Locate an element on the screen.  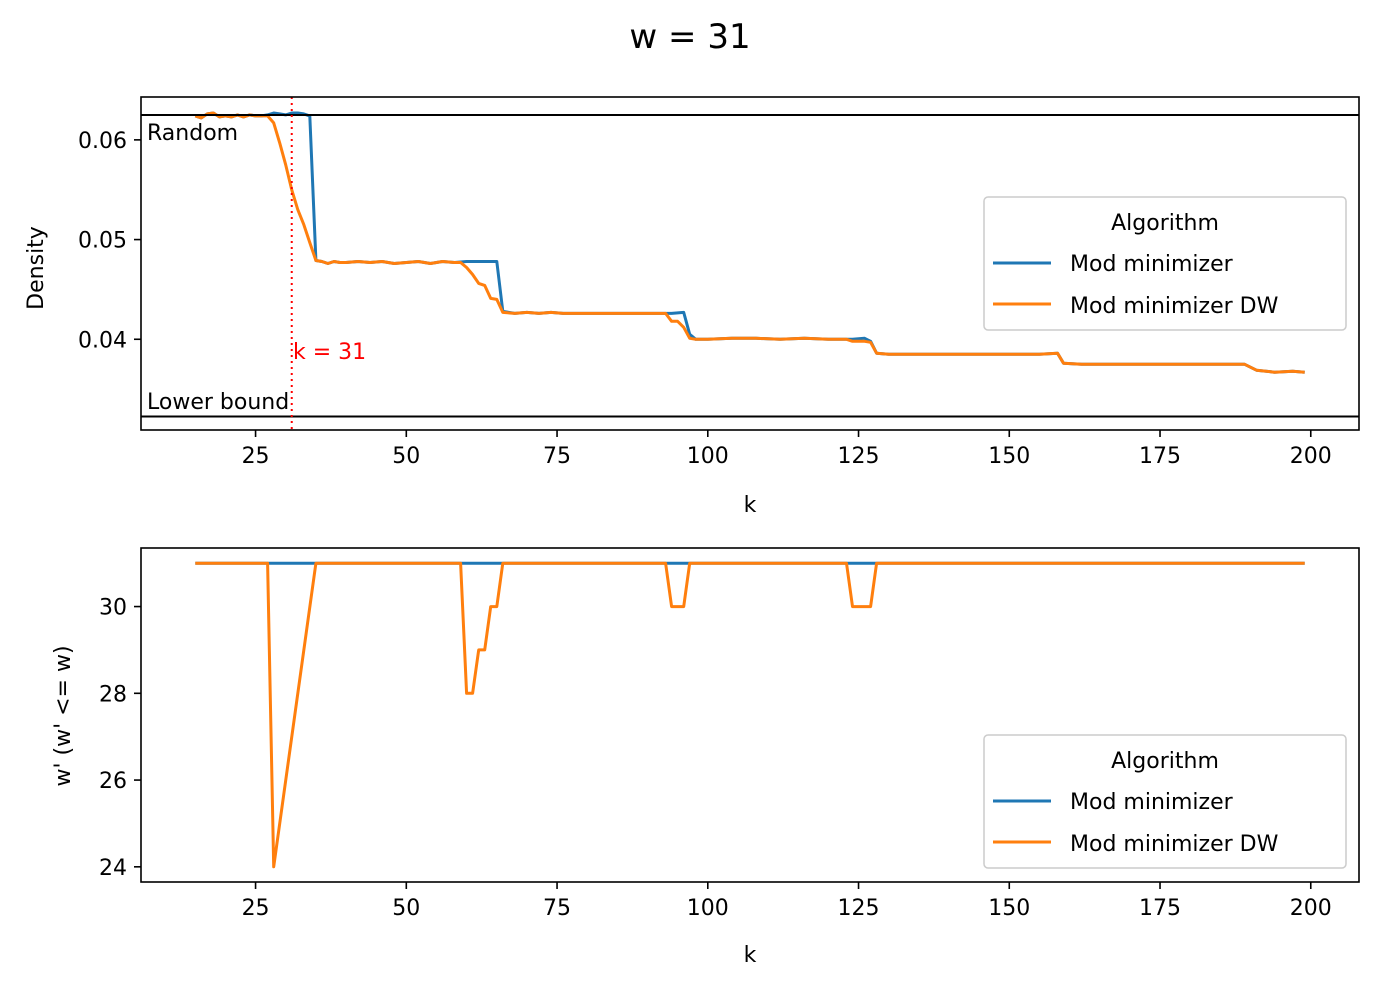
window-legend: Algorithm Mod minimizer Mod minimizer DW is located at coordinates (1165, 801).